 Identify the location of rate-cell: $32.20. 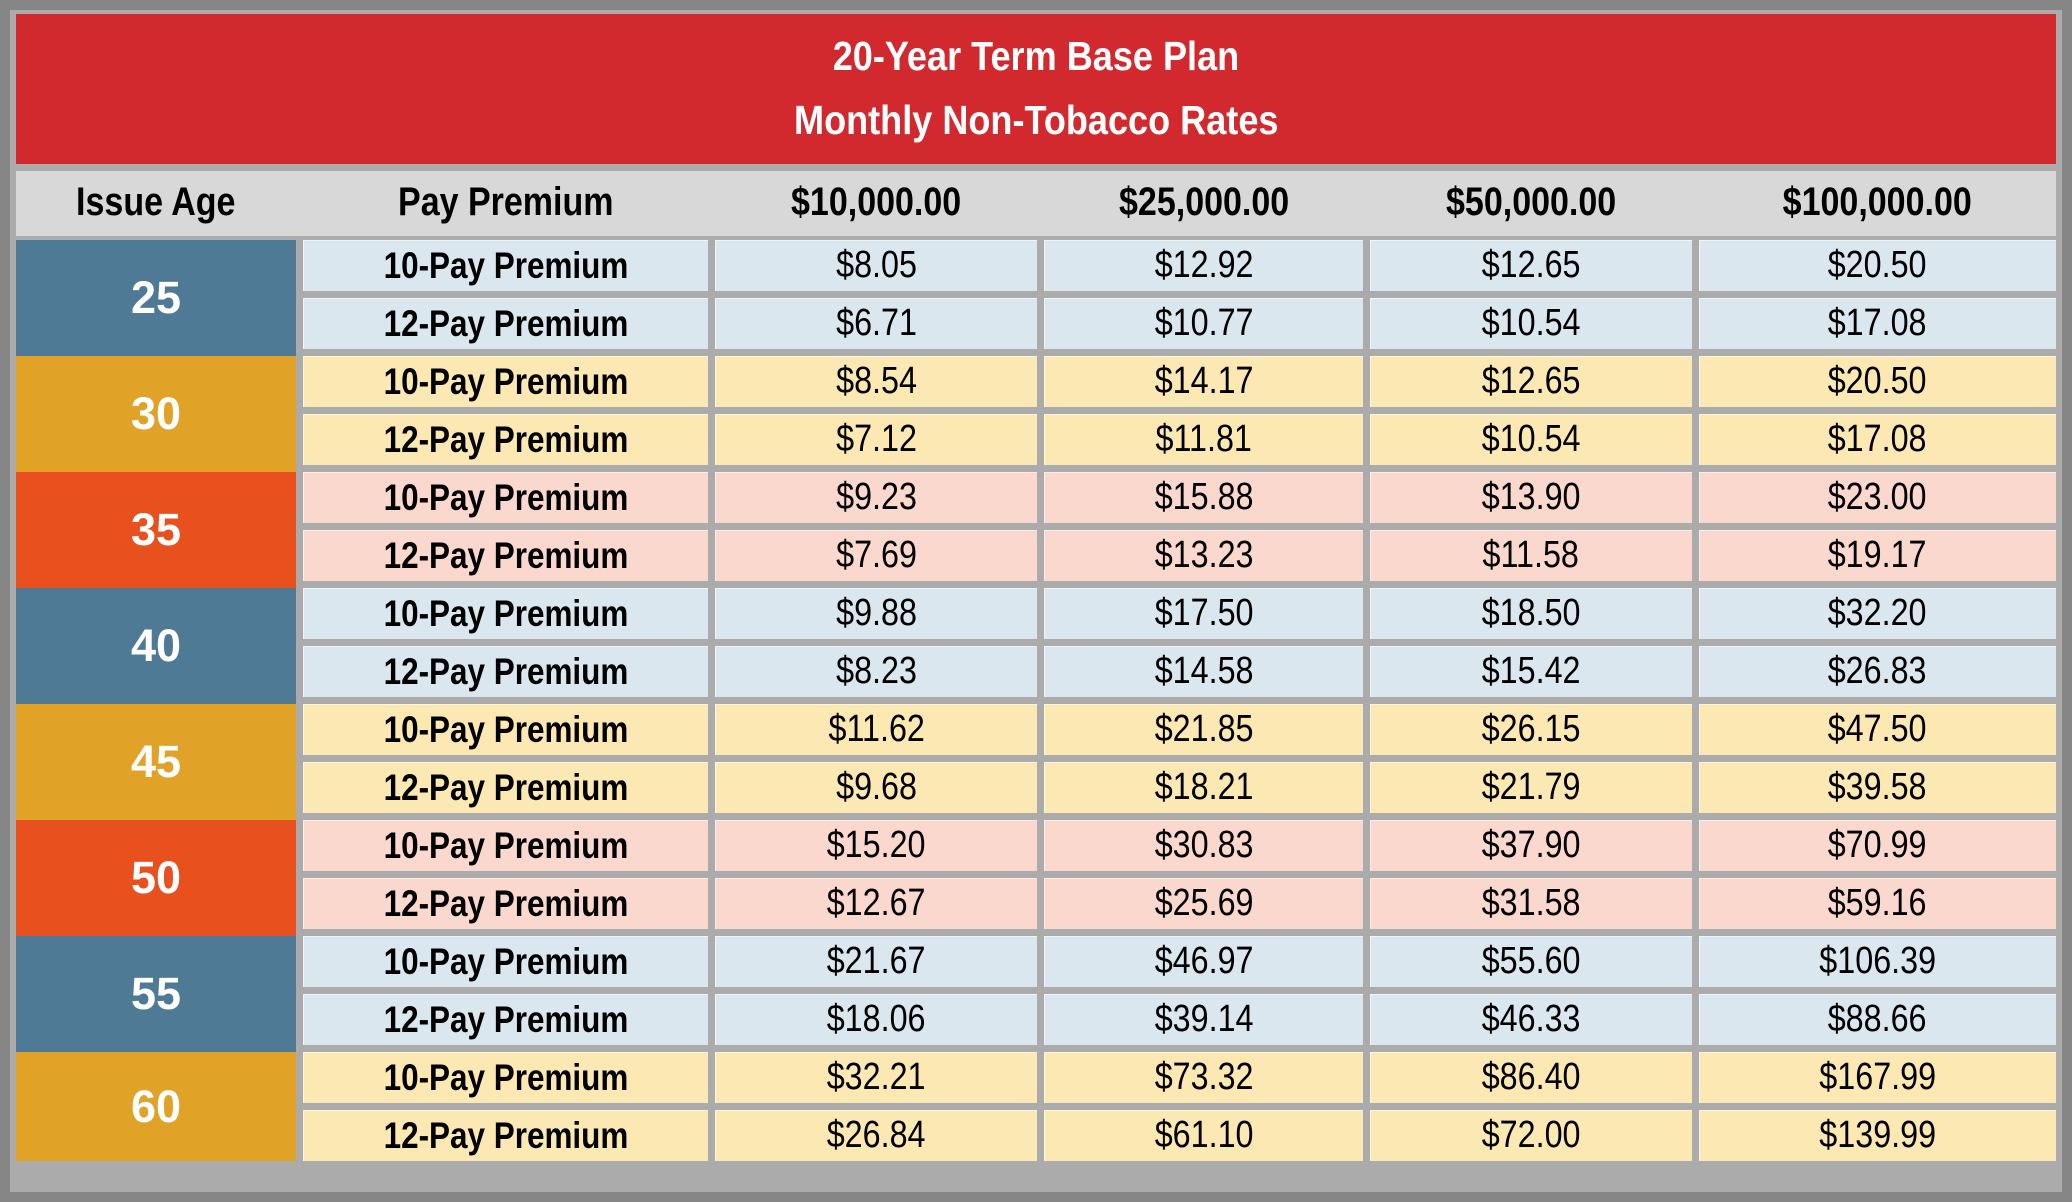
(1877, 613).